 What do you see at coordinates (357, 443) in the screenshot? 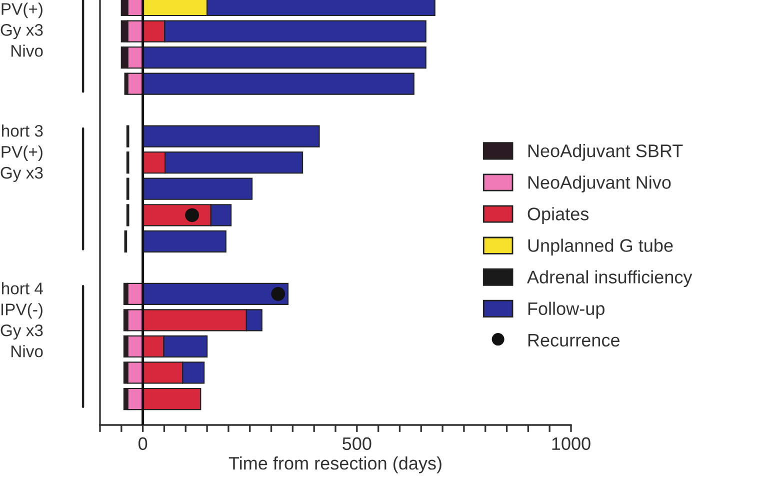
I see `x-tick-label: 500` at bounding box center [357, 443].